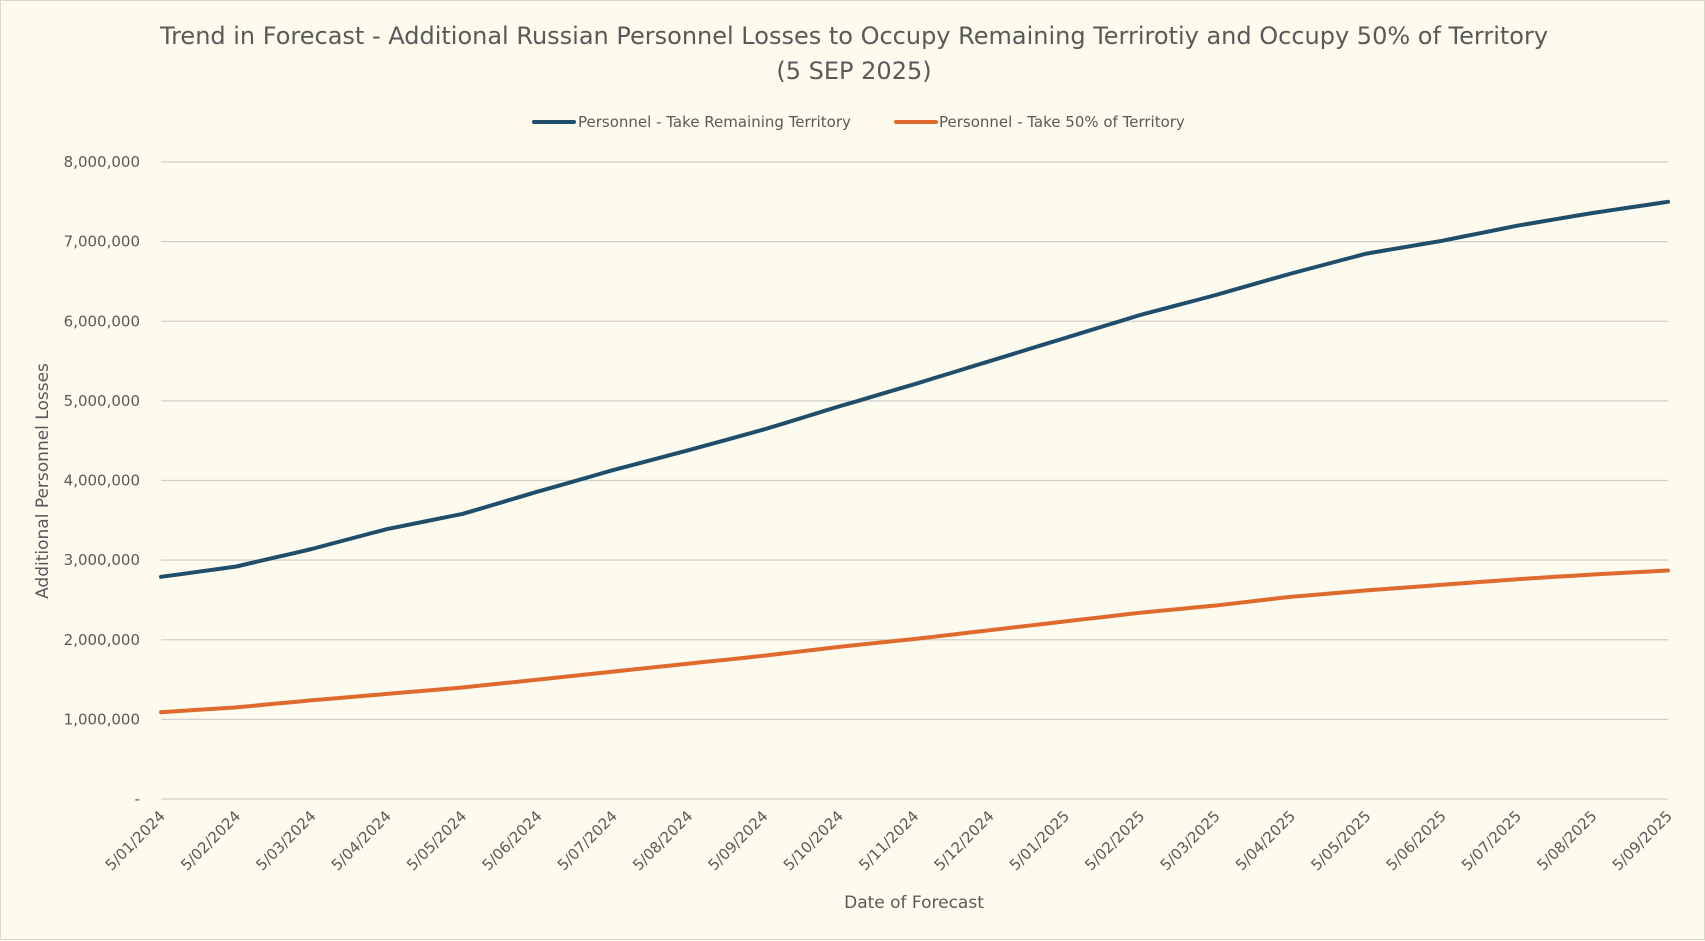 Image resolution: width=1705 pixels, height=941 pixels. I want to click on x-tick-label: 5/11/2024, so click(888, 840).